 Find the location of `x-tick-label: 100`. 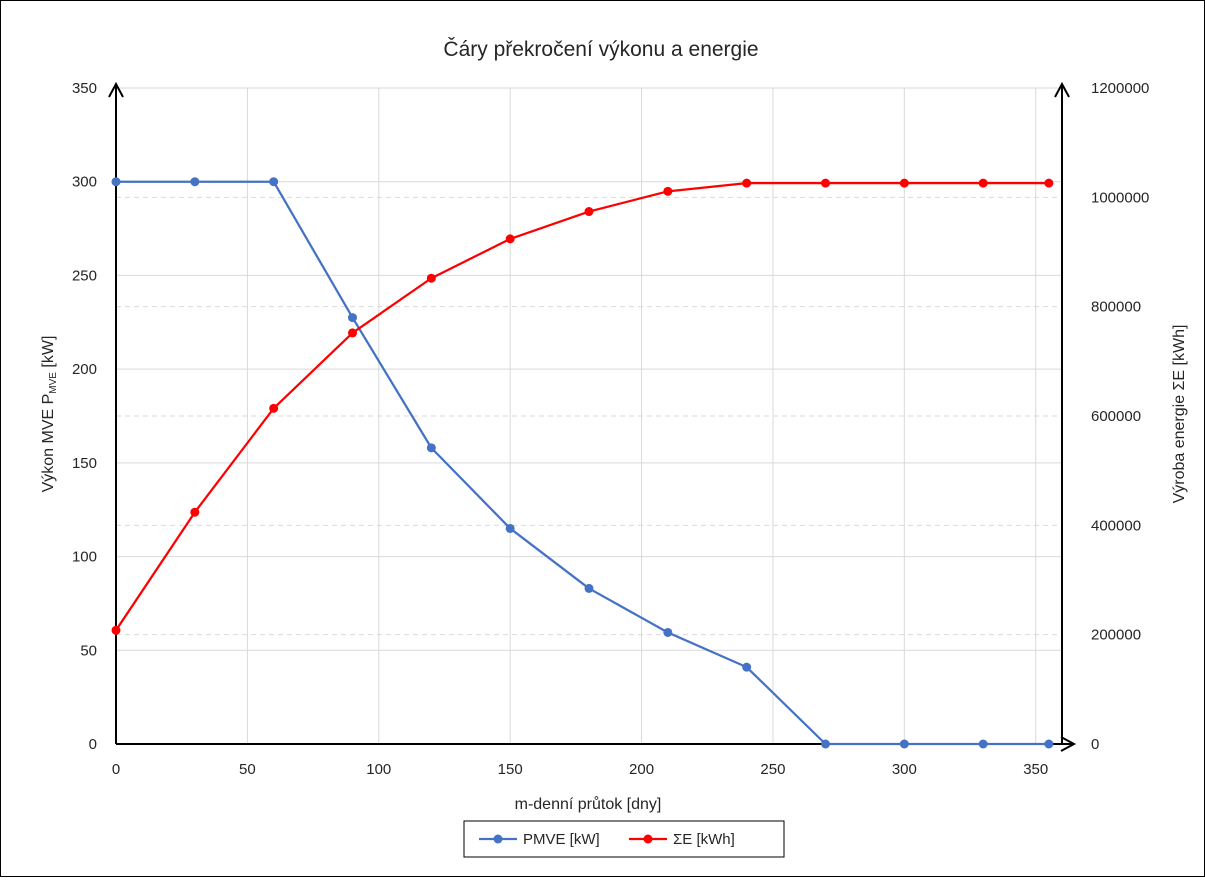

x-tick-label: 100 is located at coordinates (378, 769).